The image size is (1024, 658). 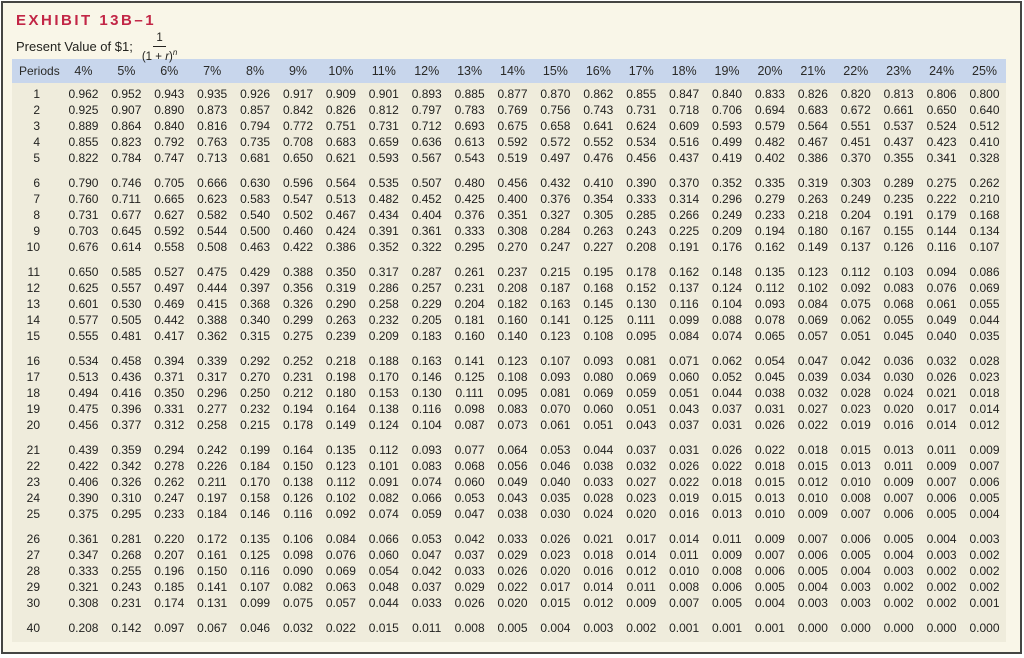 What do you see at coordinates (74, 46) in the screenshot?
I see `exhibit-subtitle: Present Value of $1;` at bounding box center [74, 46].